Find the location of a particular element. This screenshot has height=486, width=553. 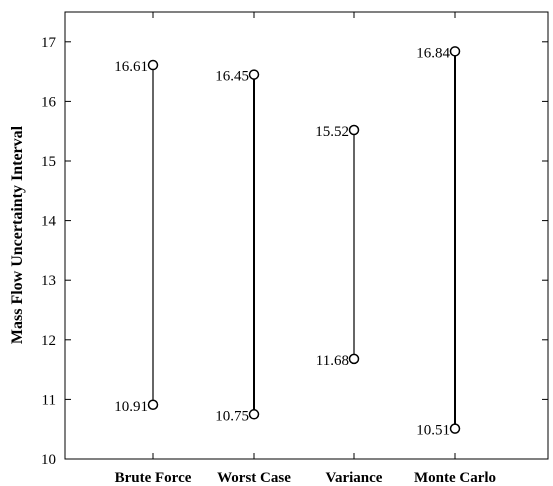

x-category-label: Worst Case is located at coordinates (254, 478).